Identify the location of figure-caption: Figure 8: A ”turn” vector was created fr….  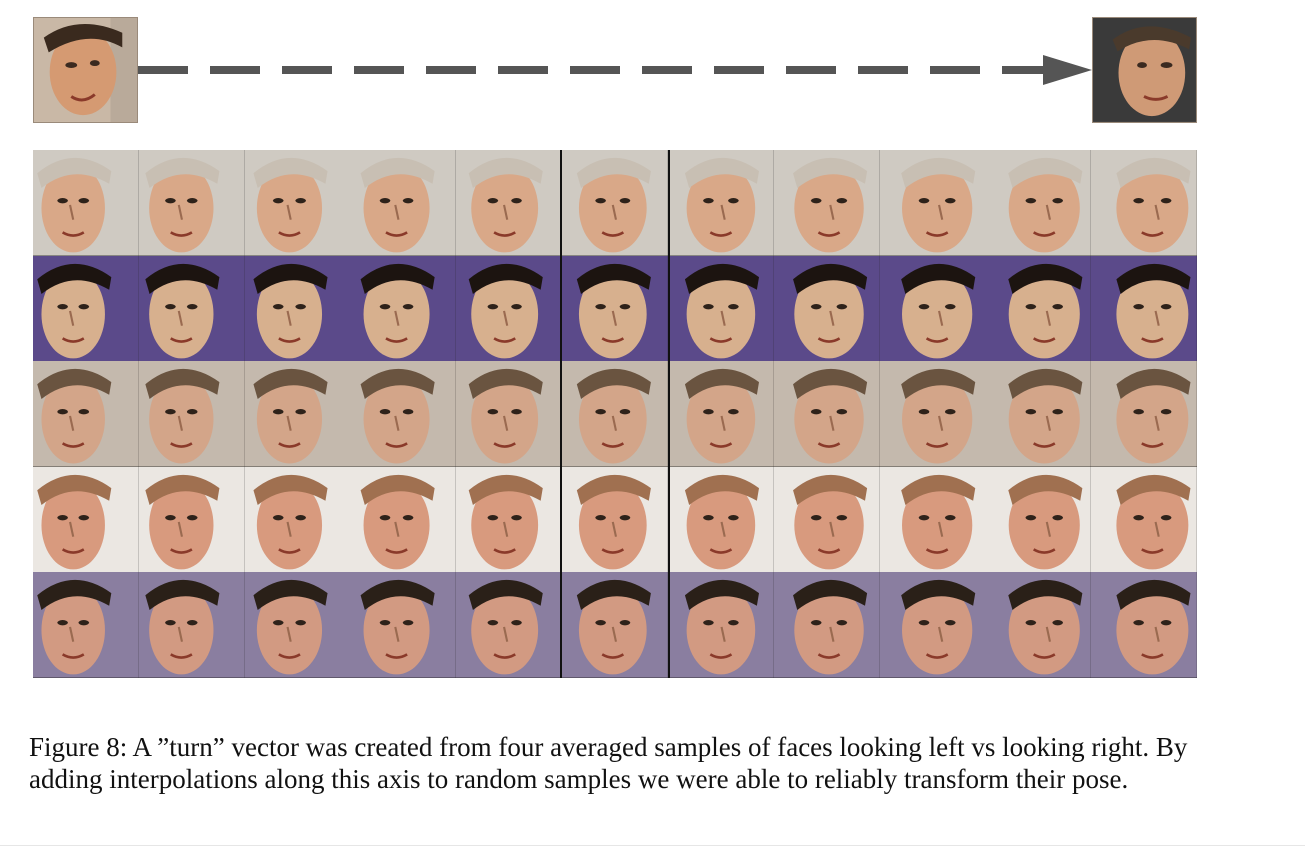
(608, 763).